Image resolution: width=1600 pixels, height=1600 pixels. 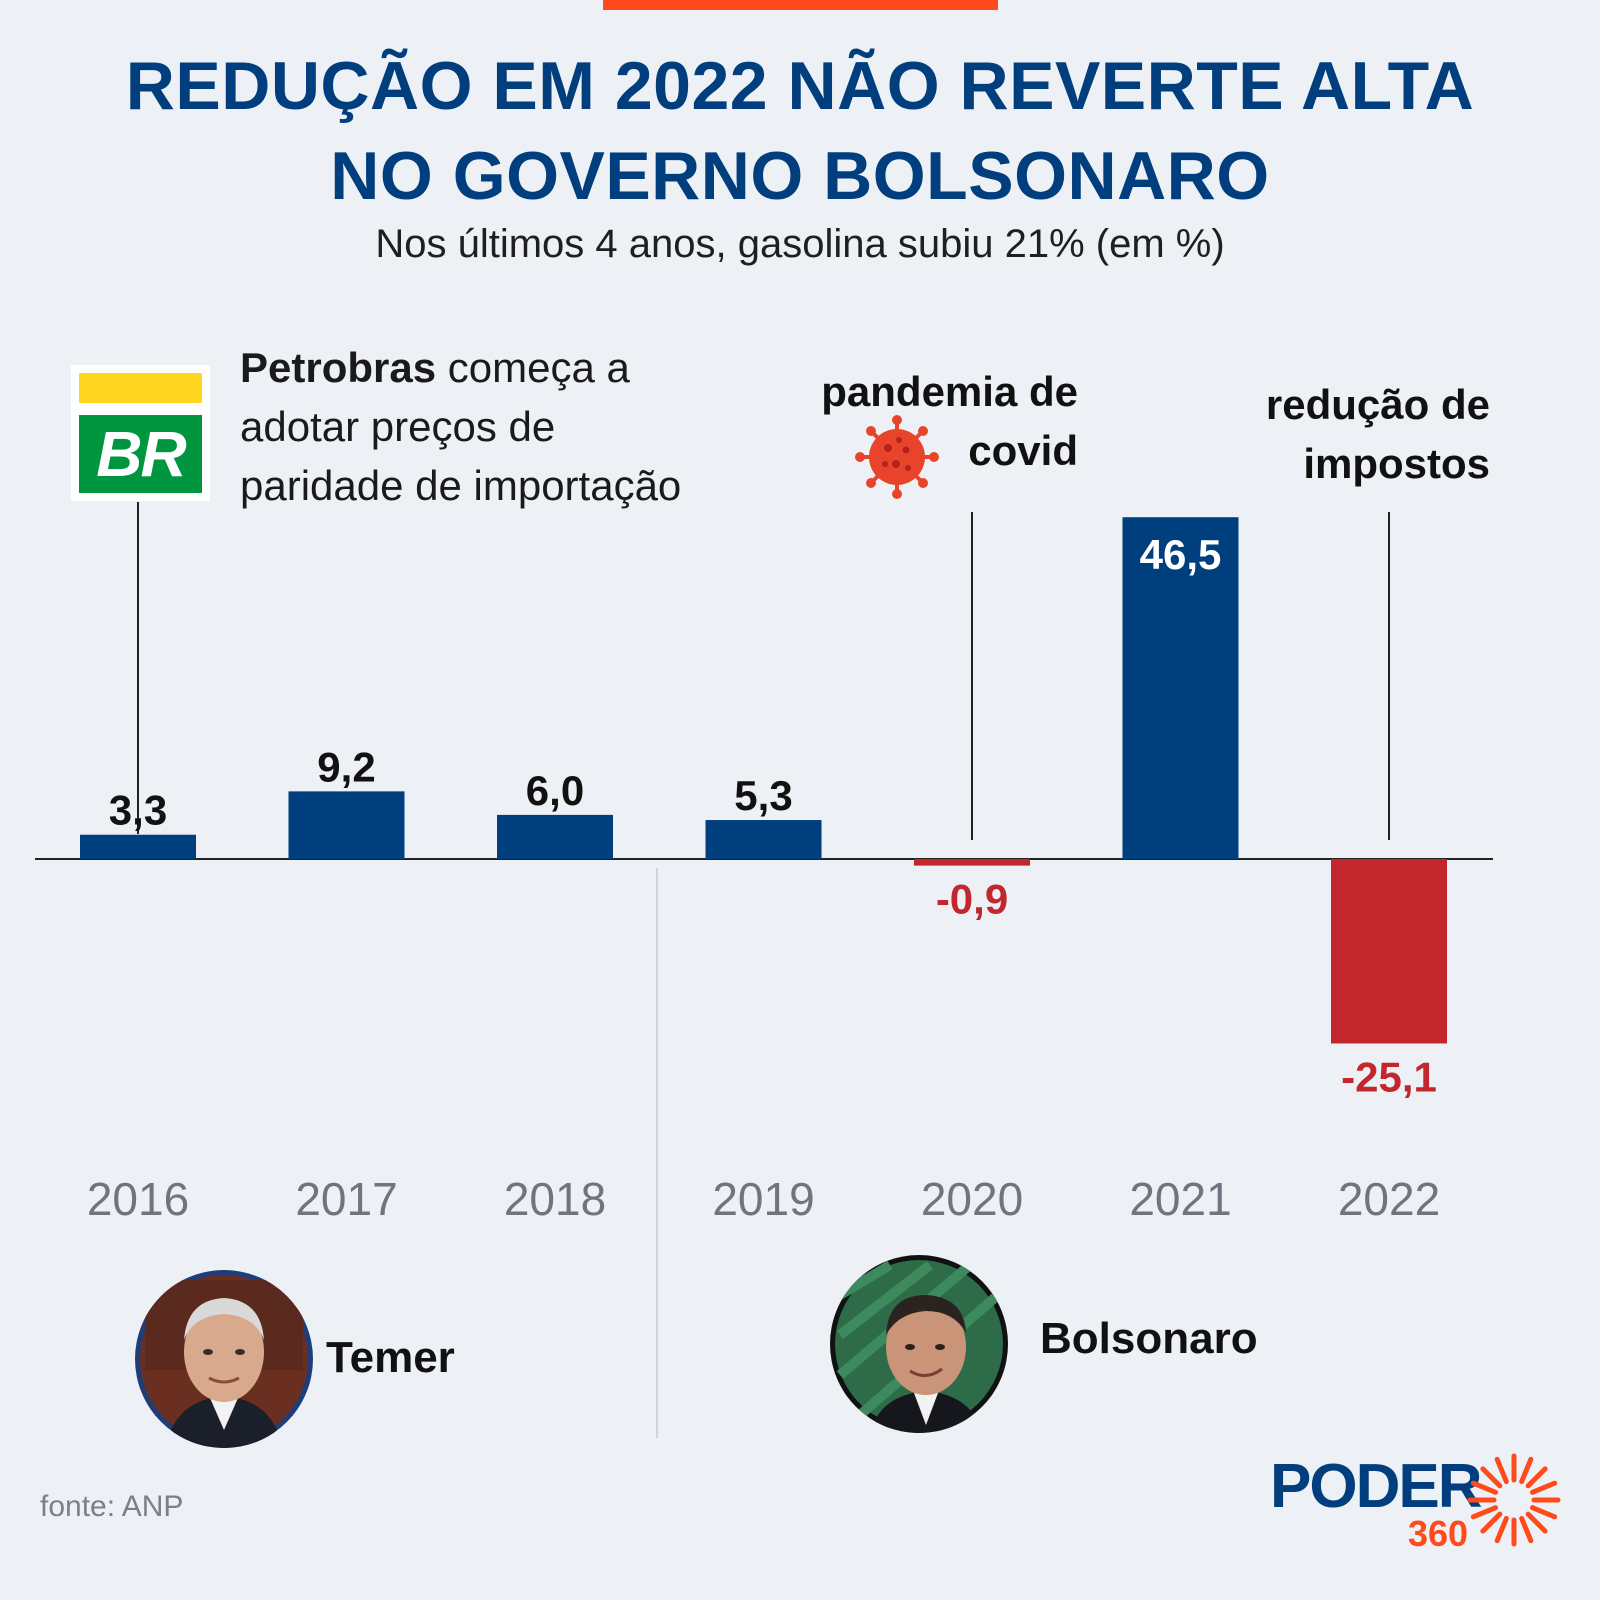 I want to click on poder360-logo: PODER 360, so click(x=1420, y=1507).